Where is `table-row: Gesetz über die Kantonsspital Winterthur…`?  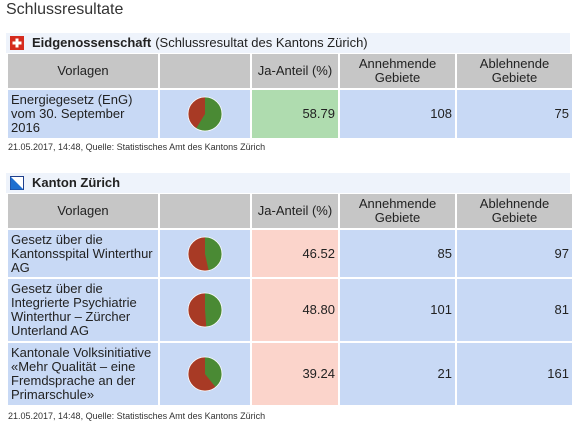
table-row: Gesetz über die Kantonsspital Winterthur… is located at coordinates (290, 253).